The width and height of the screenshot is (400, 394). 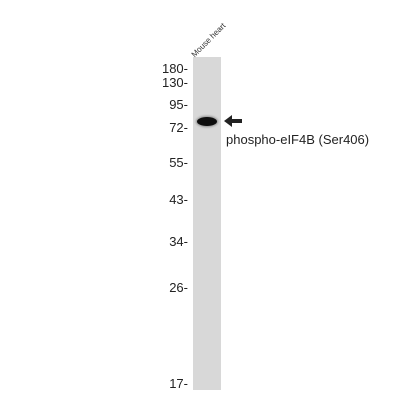 What do you see at coordinates (207, 223) in the screenshot?
I see `gel-lane` at bounding box center [207, 223].